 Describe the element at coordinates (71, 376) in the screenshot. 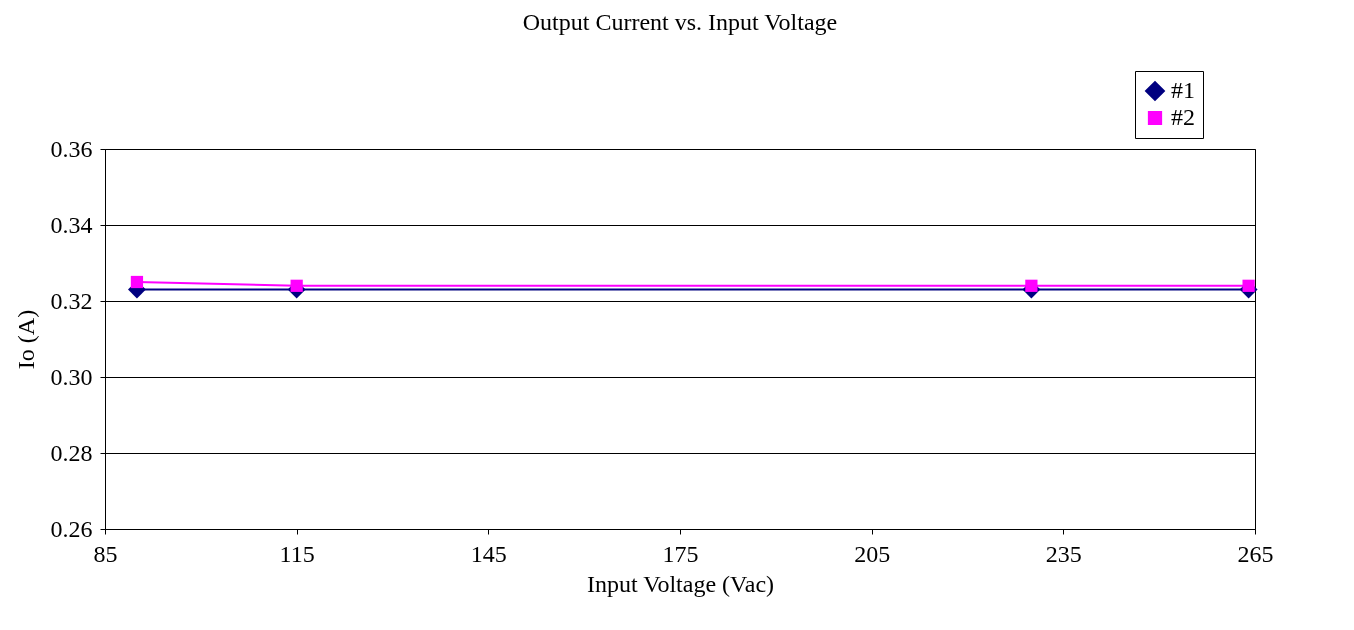

I see `y-tick-label: 0.30` at that location.